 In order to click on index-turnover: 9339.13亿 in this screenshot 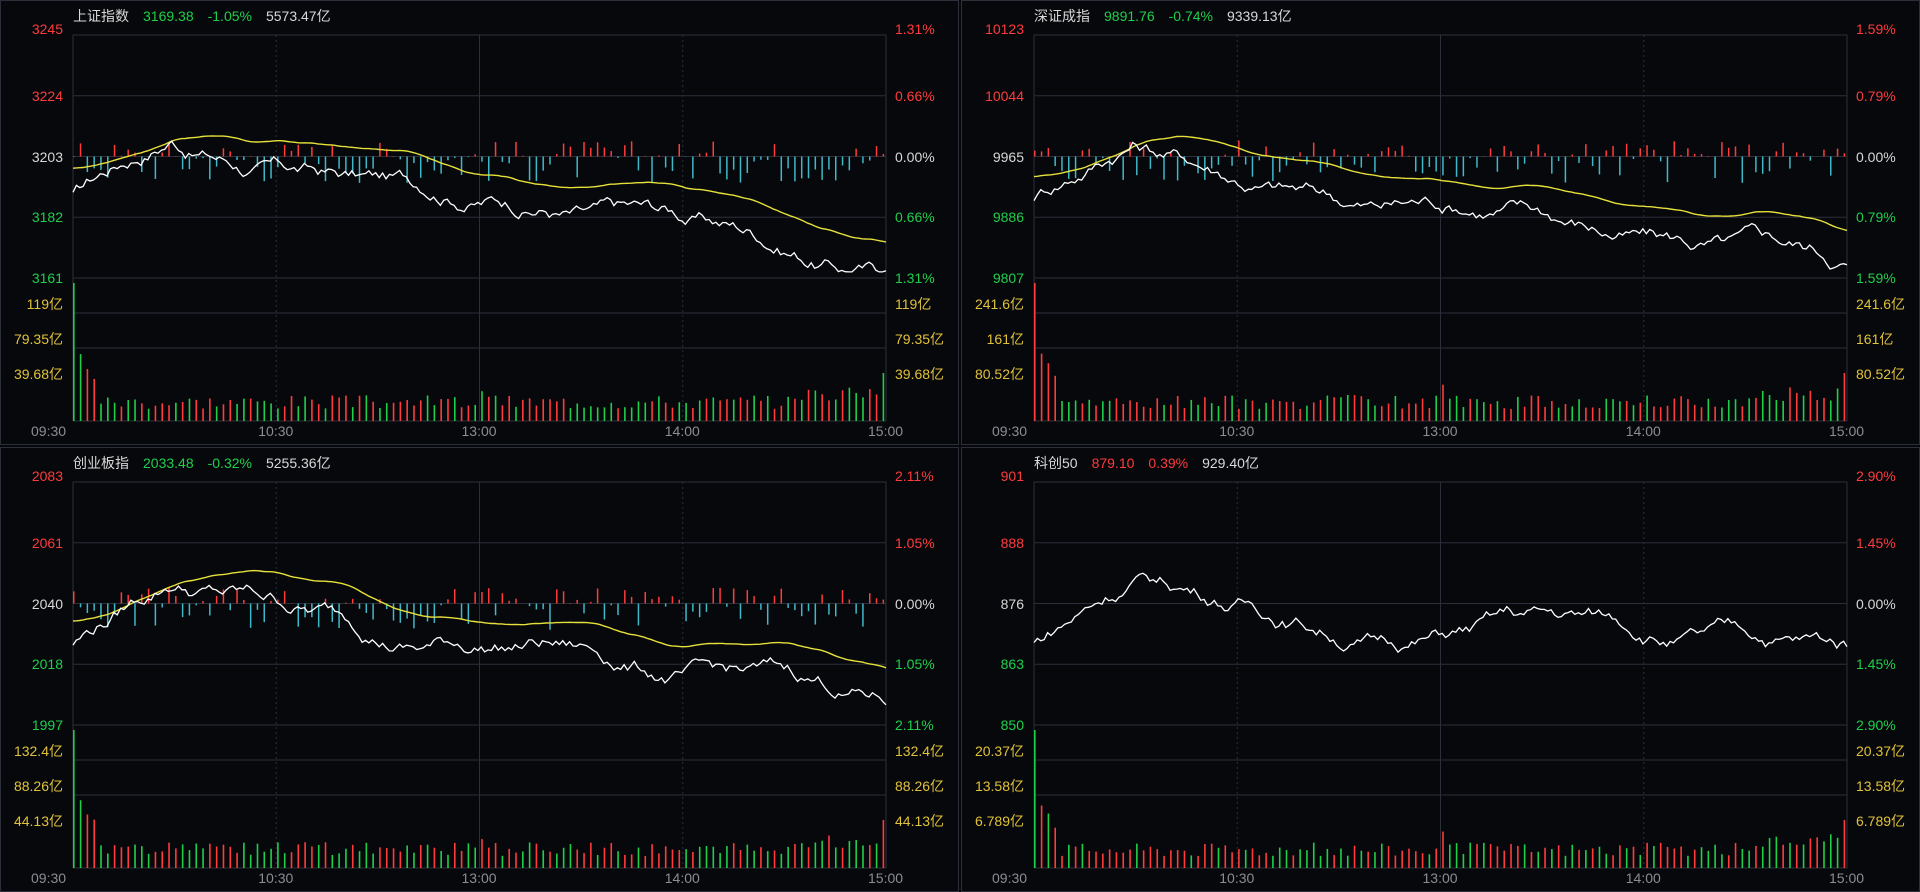, I will do `click(1259, 16)`.